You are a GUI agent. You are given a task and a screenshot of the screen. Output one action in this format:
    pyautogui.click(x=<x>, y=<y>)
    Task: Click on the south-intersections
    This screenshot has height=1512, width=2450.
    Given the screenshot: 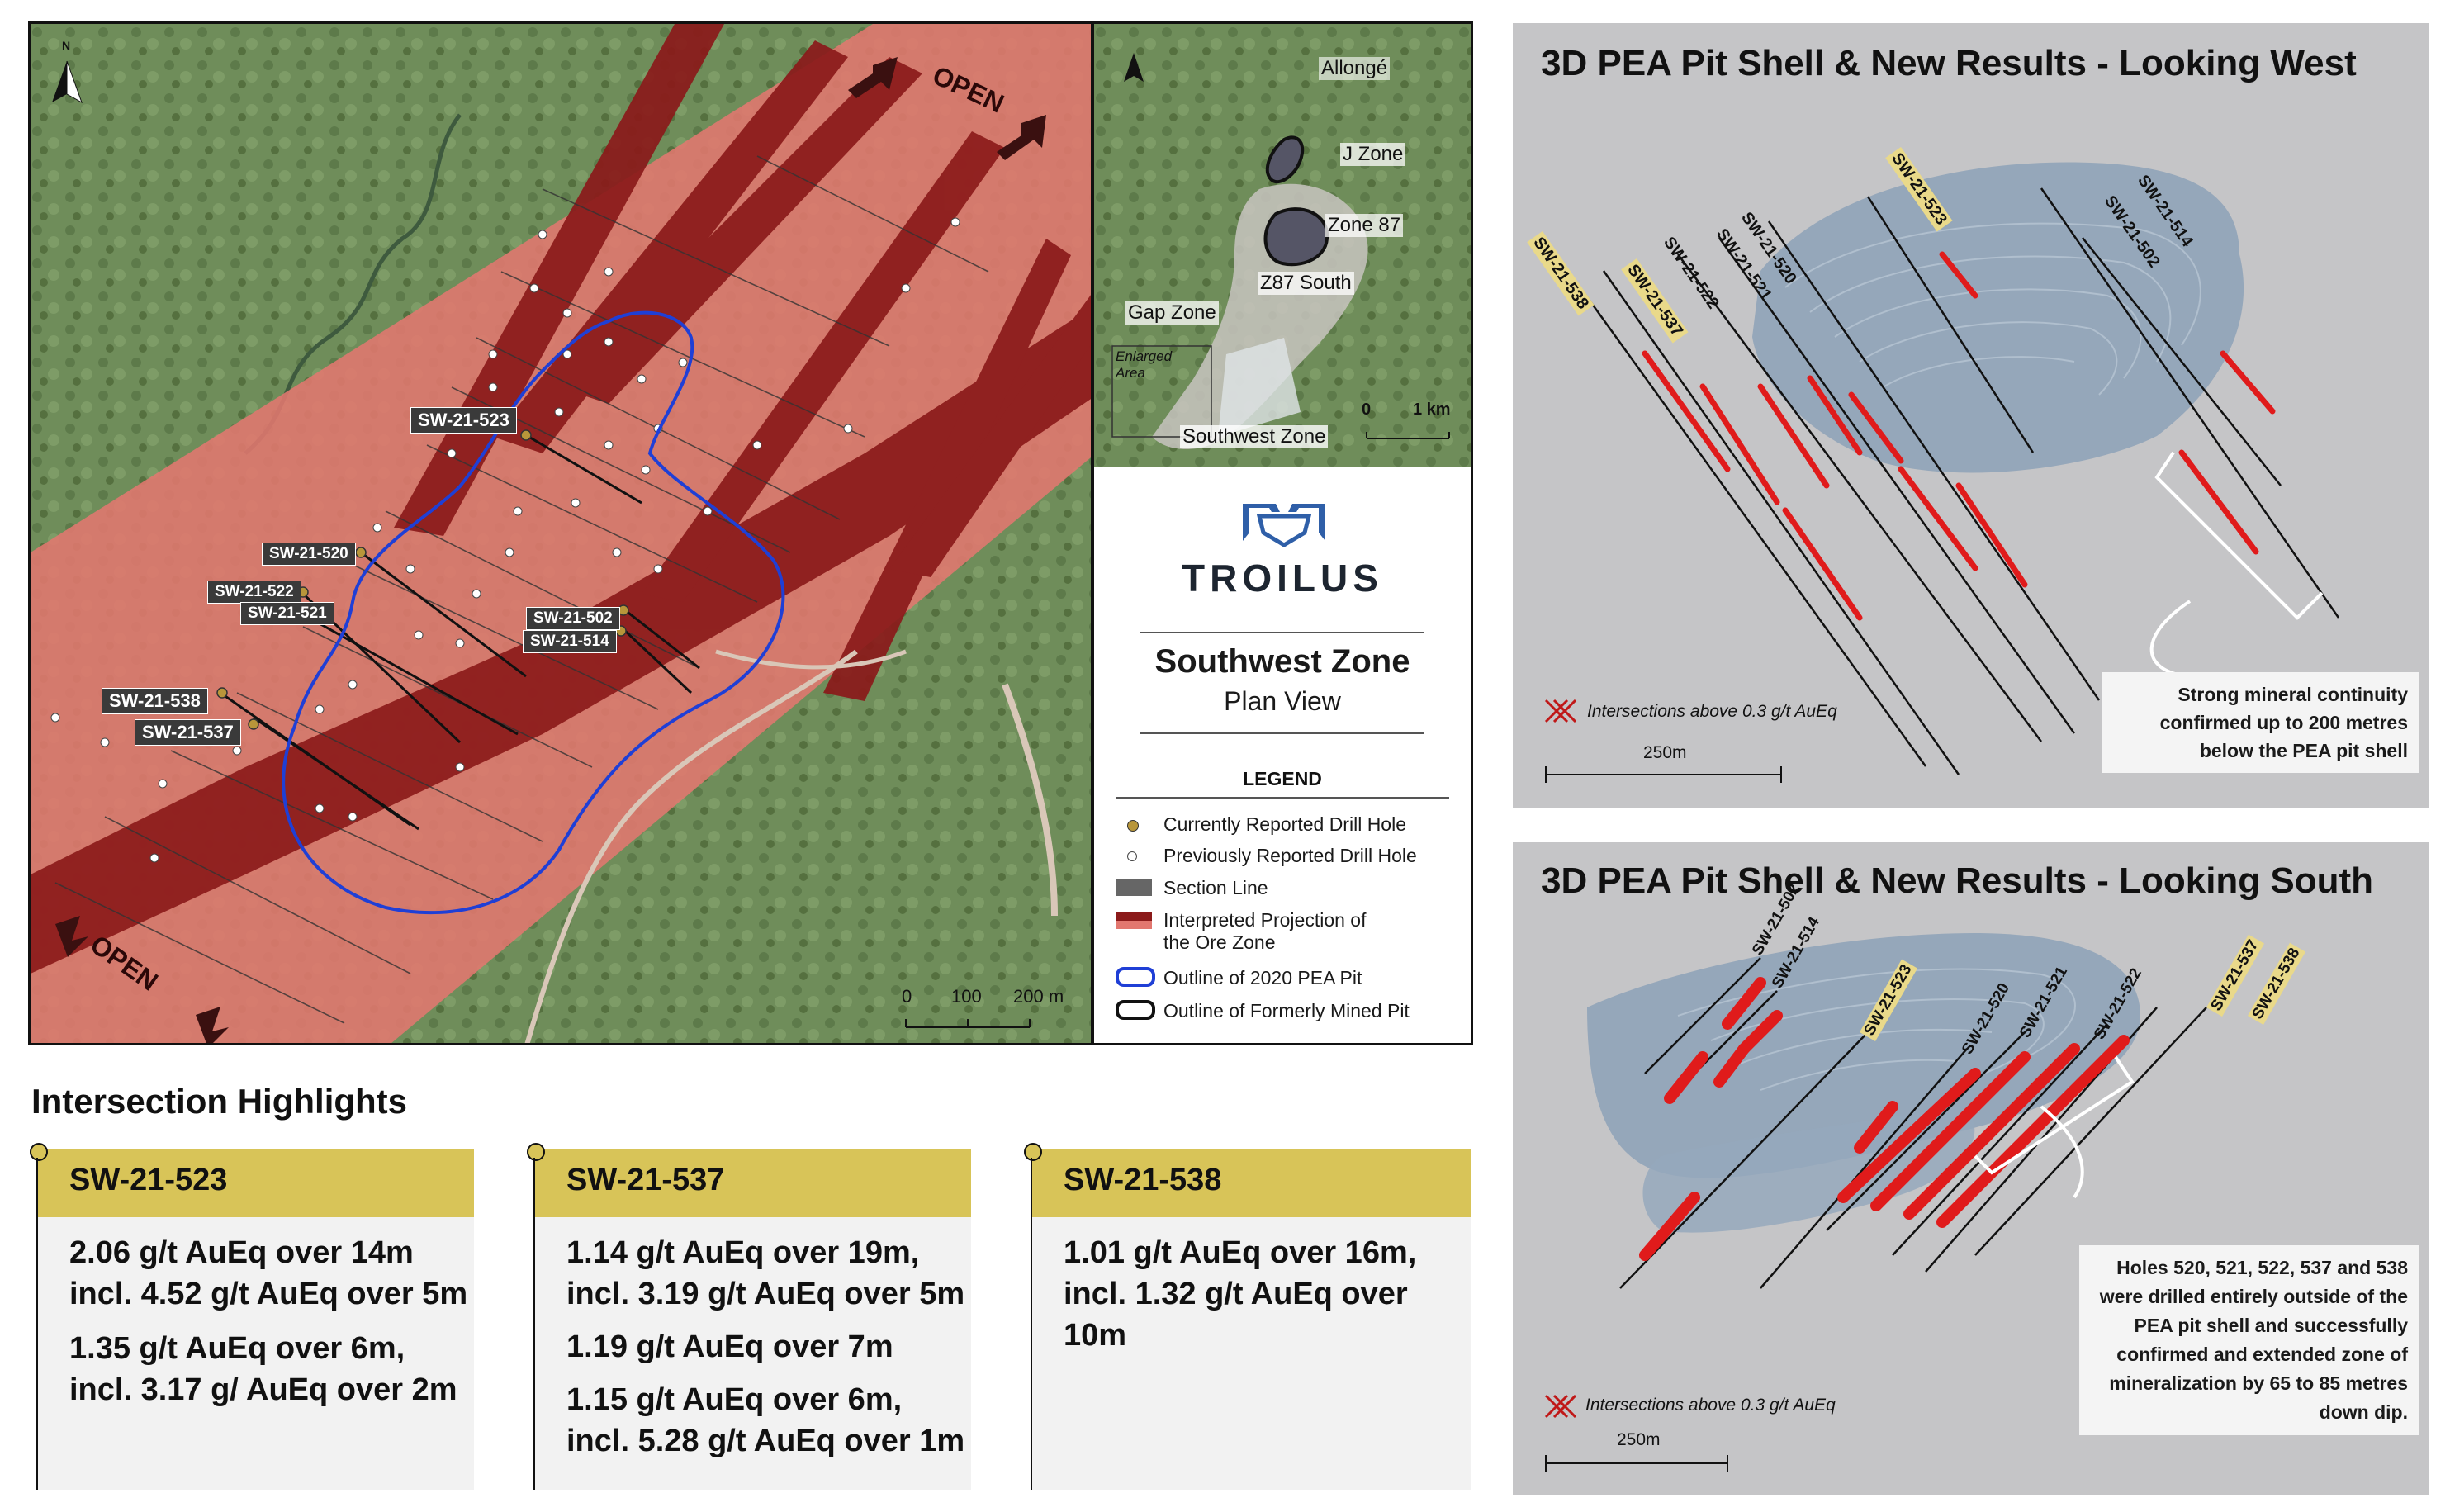 What is the action you would take?
    pyautogui.click(x=1885, y=1119)
    